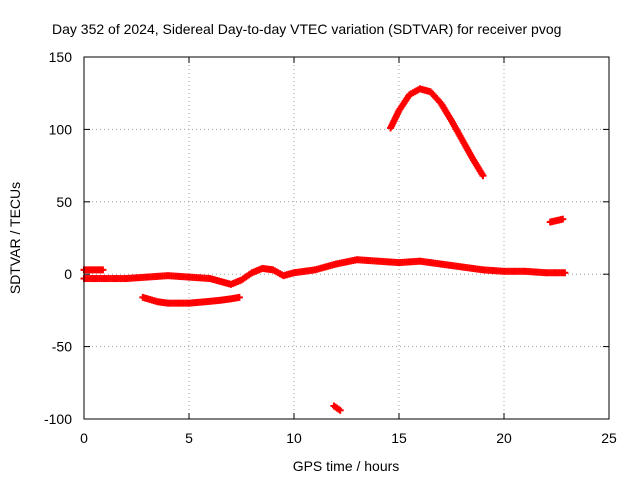 The width and height of the screenshot is (640, 480). I want to click on y-tick-label: -100, so click(58, 419).